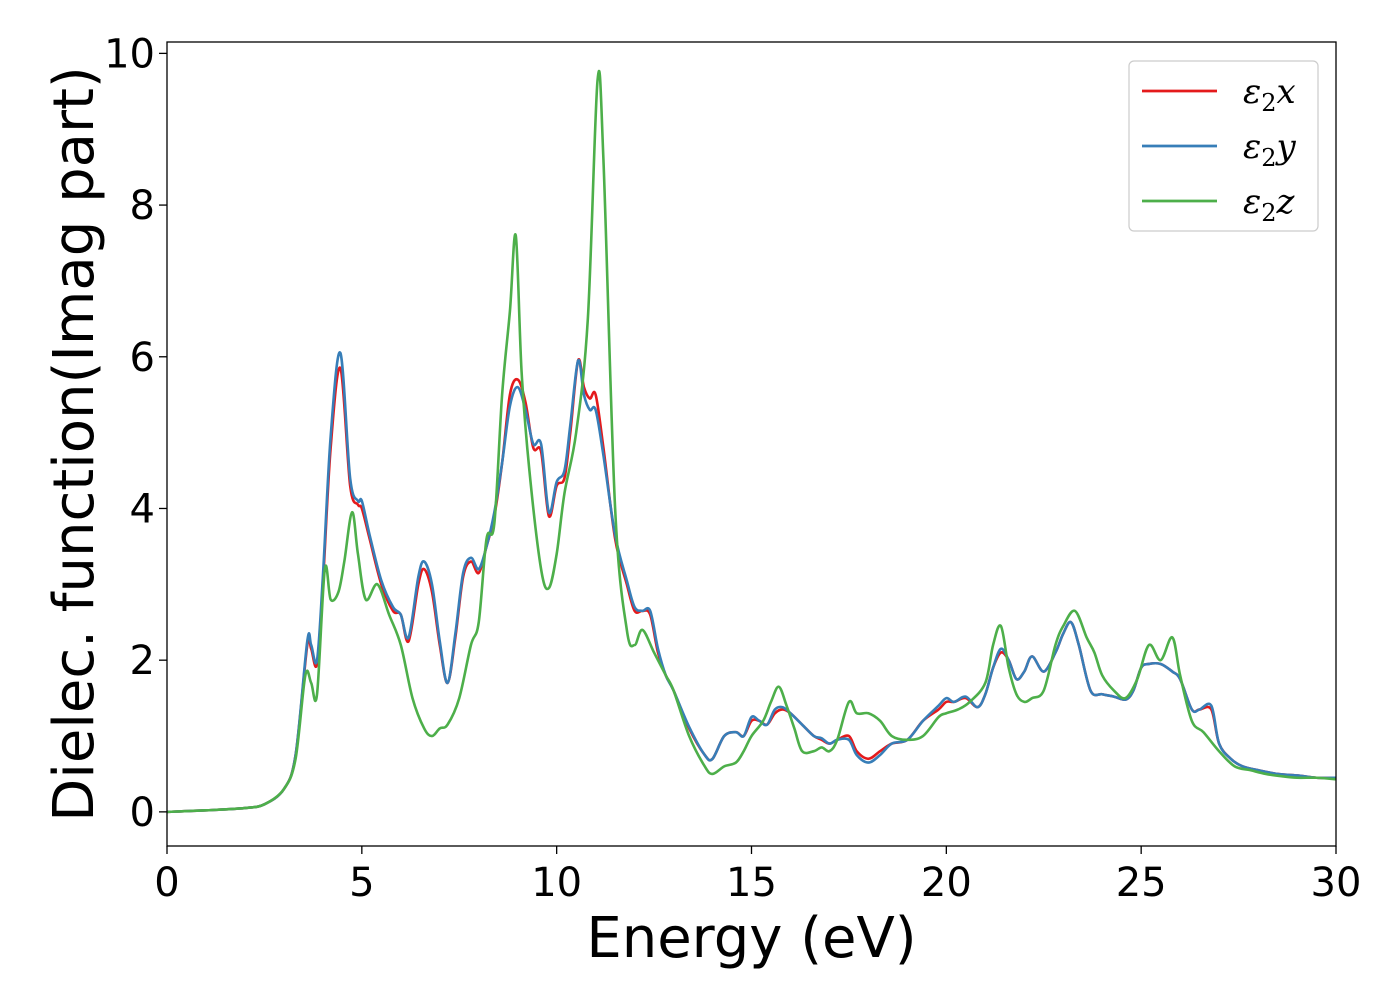  I want to click on y-axis-title: Dielec. function(Imag part), so click(74, 444).